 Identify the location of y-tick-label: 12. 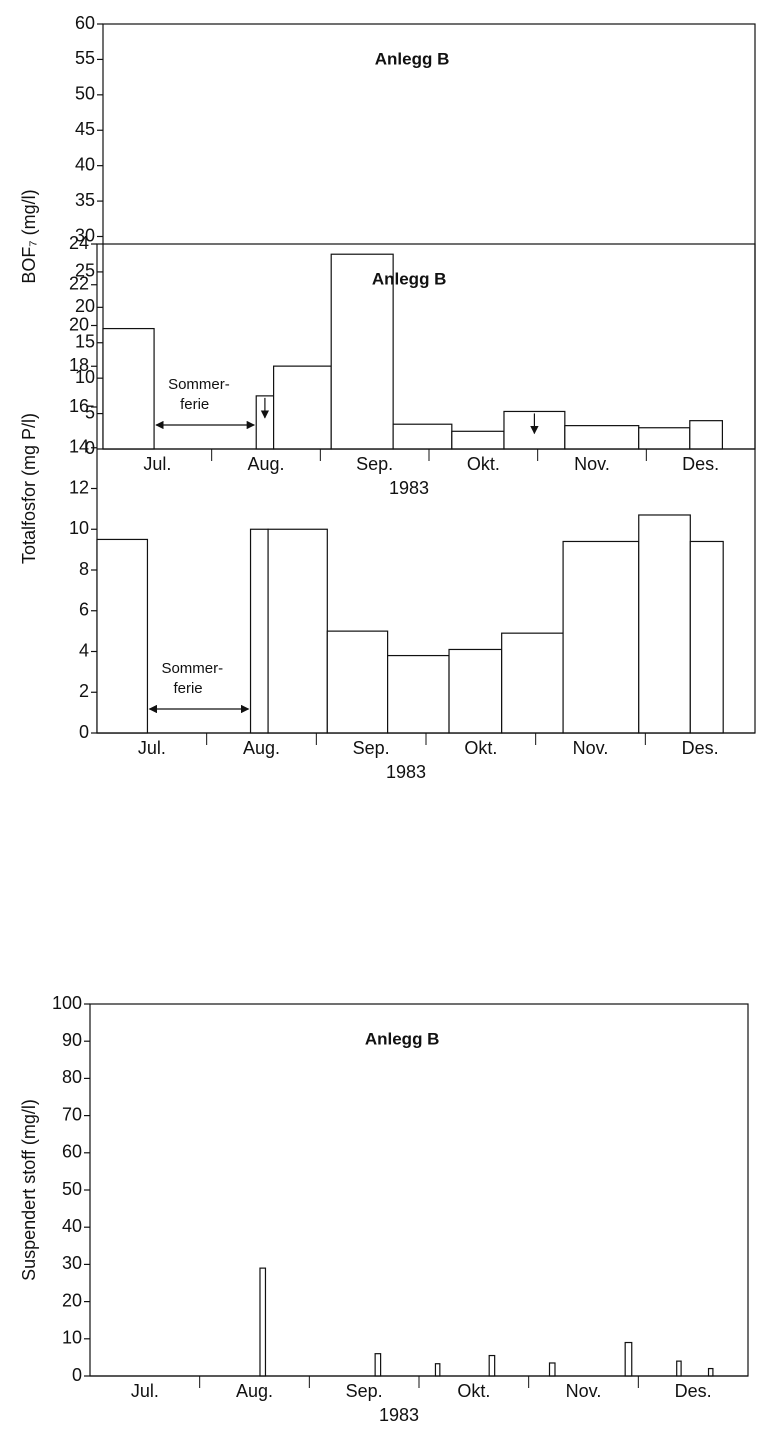
(79, 487).